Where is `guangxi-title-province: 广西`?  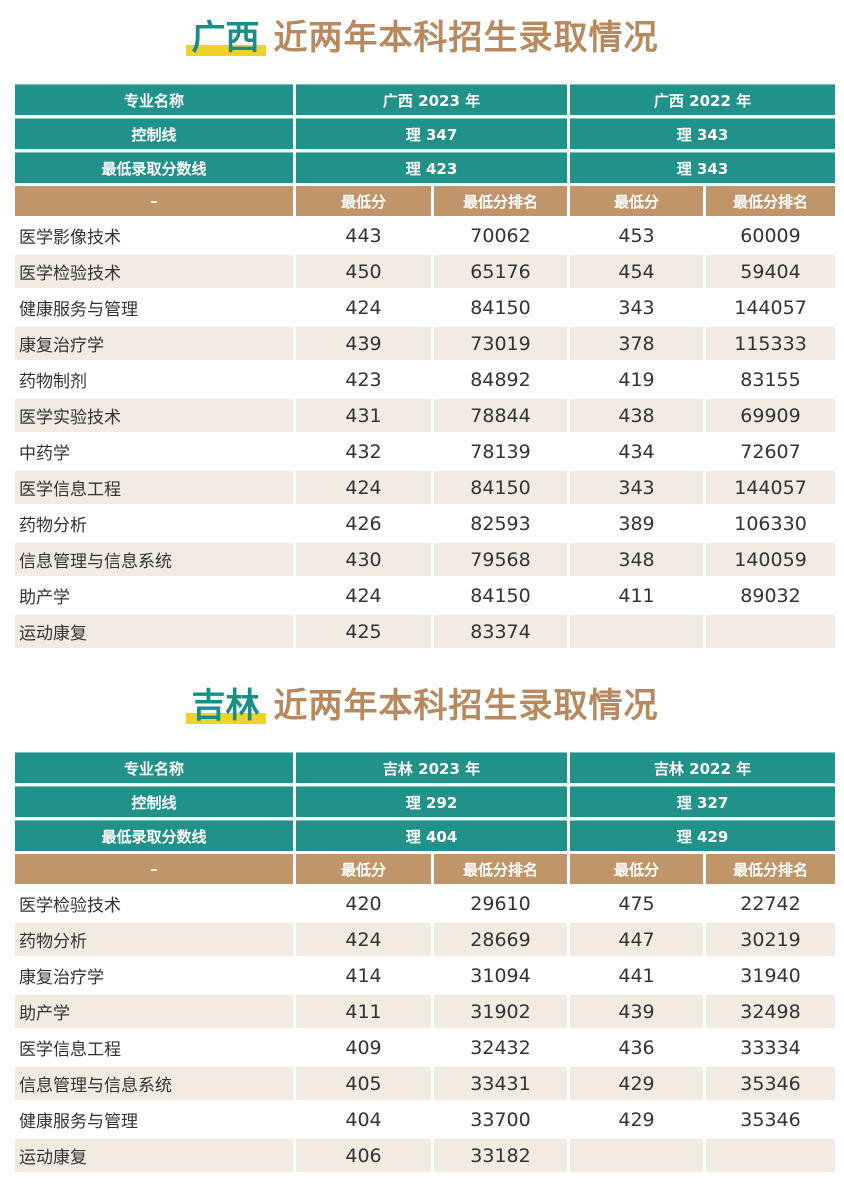
guangxi-title-province: 广西 is located at coordinates (225, 38).